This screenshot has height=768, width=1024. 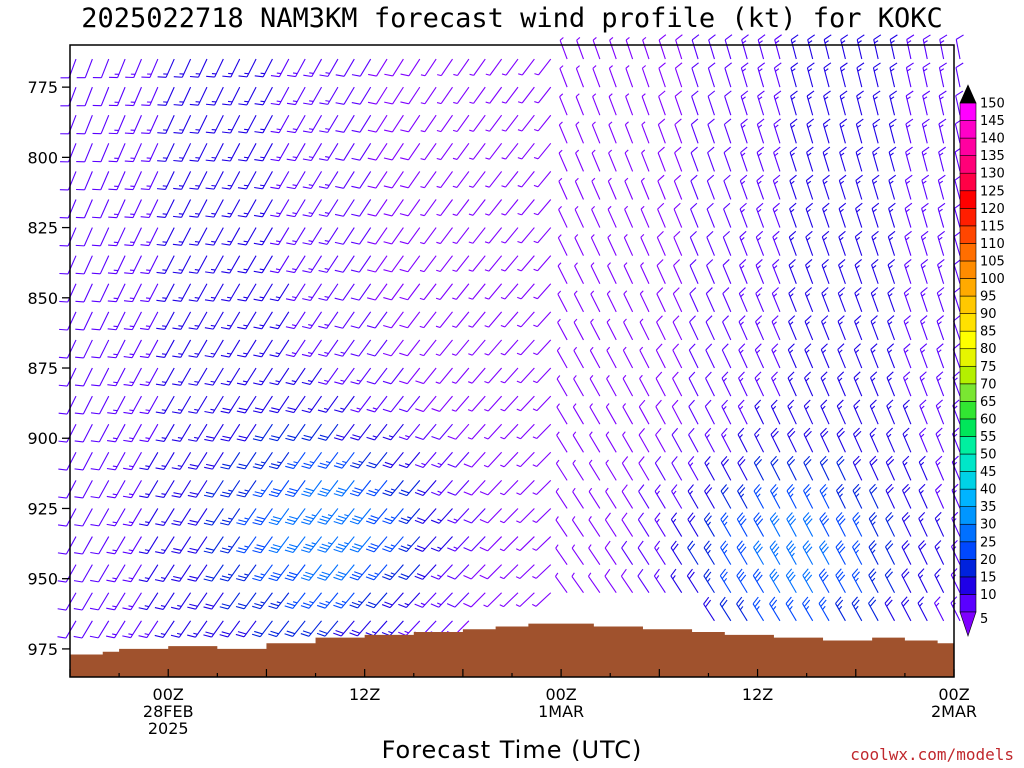 What do you see at coordinates (168, 711) in the screenshot?
I see `x-tick-label: 28FEB` at bounding box center [168, 711].